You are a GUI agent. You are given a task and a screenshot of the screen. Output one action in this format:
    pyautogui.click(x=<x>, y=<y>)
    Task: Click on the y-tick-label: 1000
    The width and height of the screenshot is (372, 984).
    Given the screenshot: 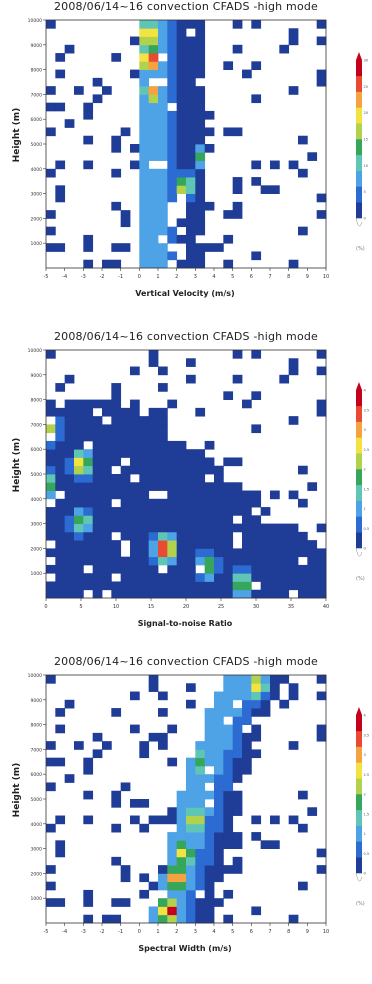 What is the action you would take?
    pyautogui.click(x=37, y=244)
    